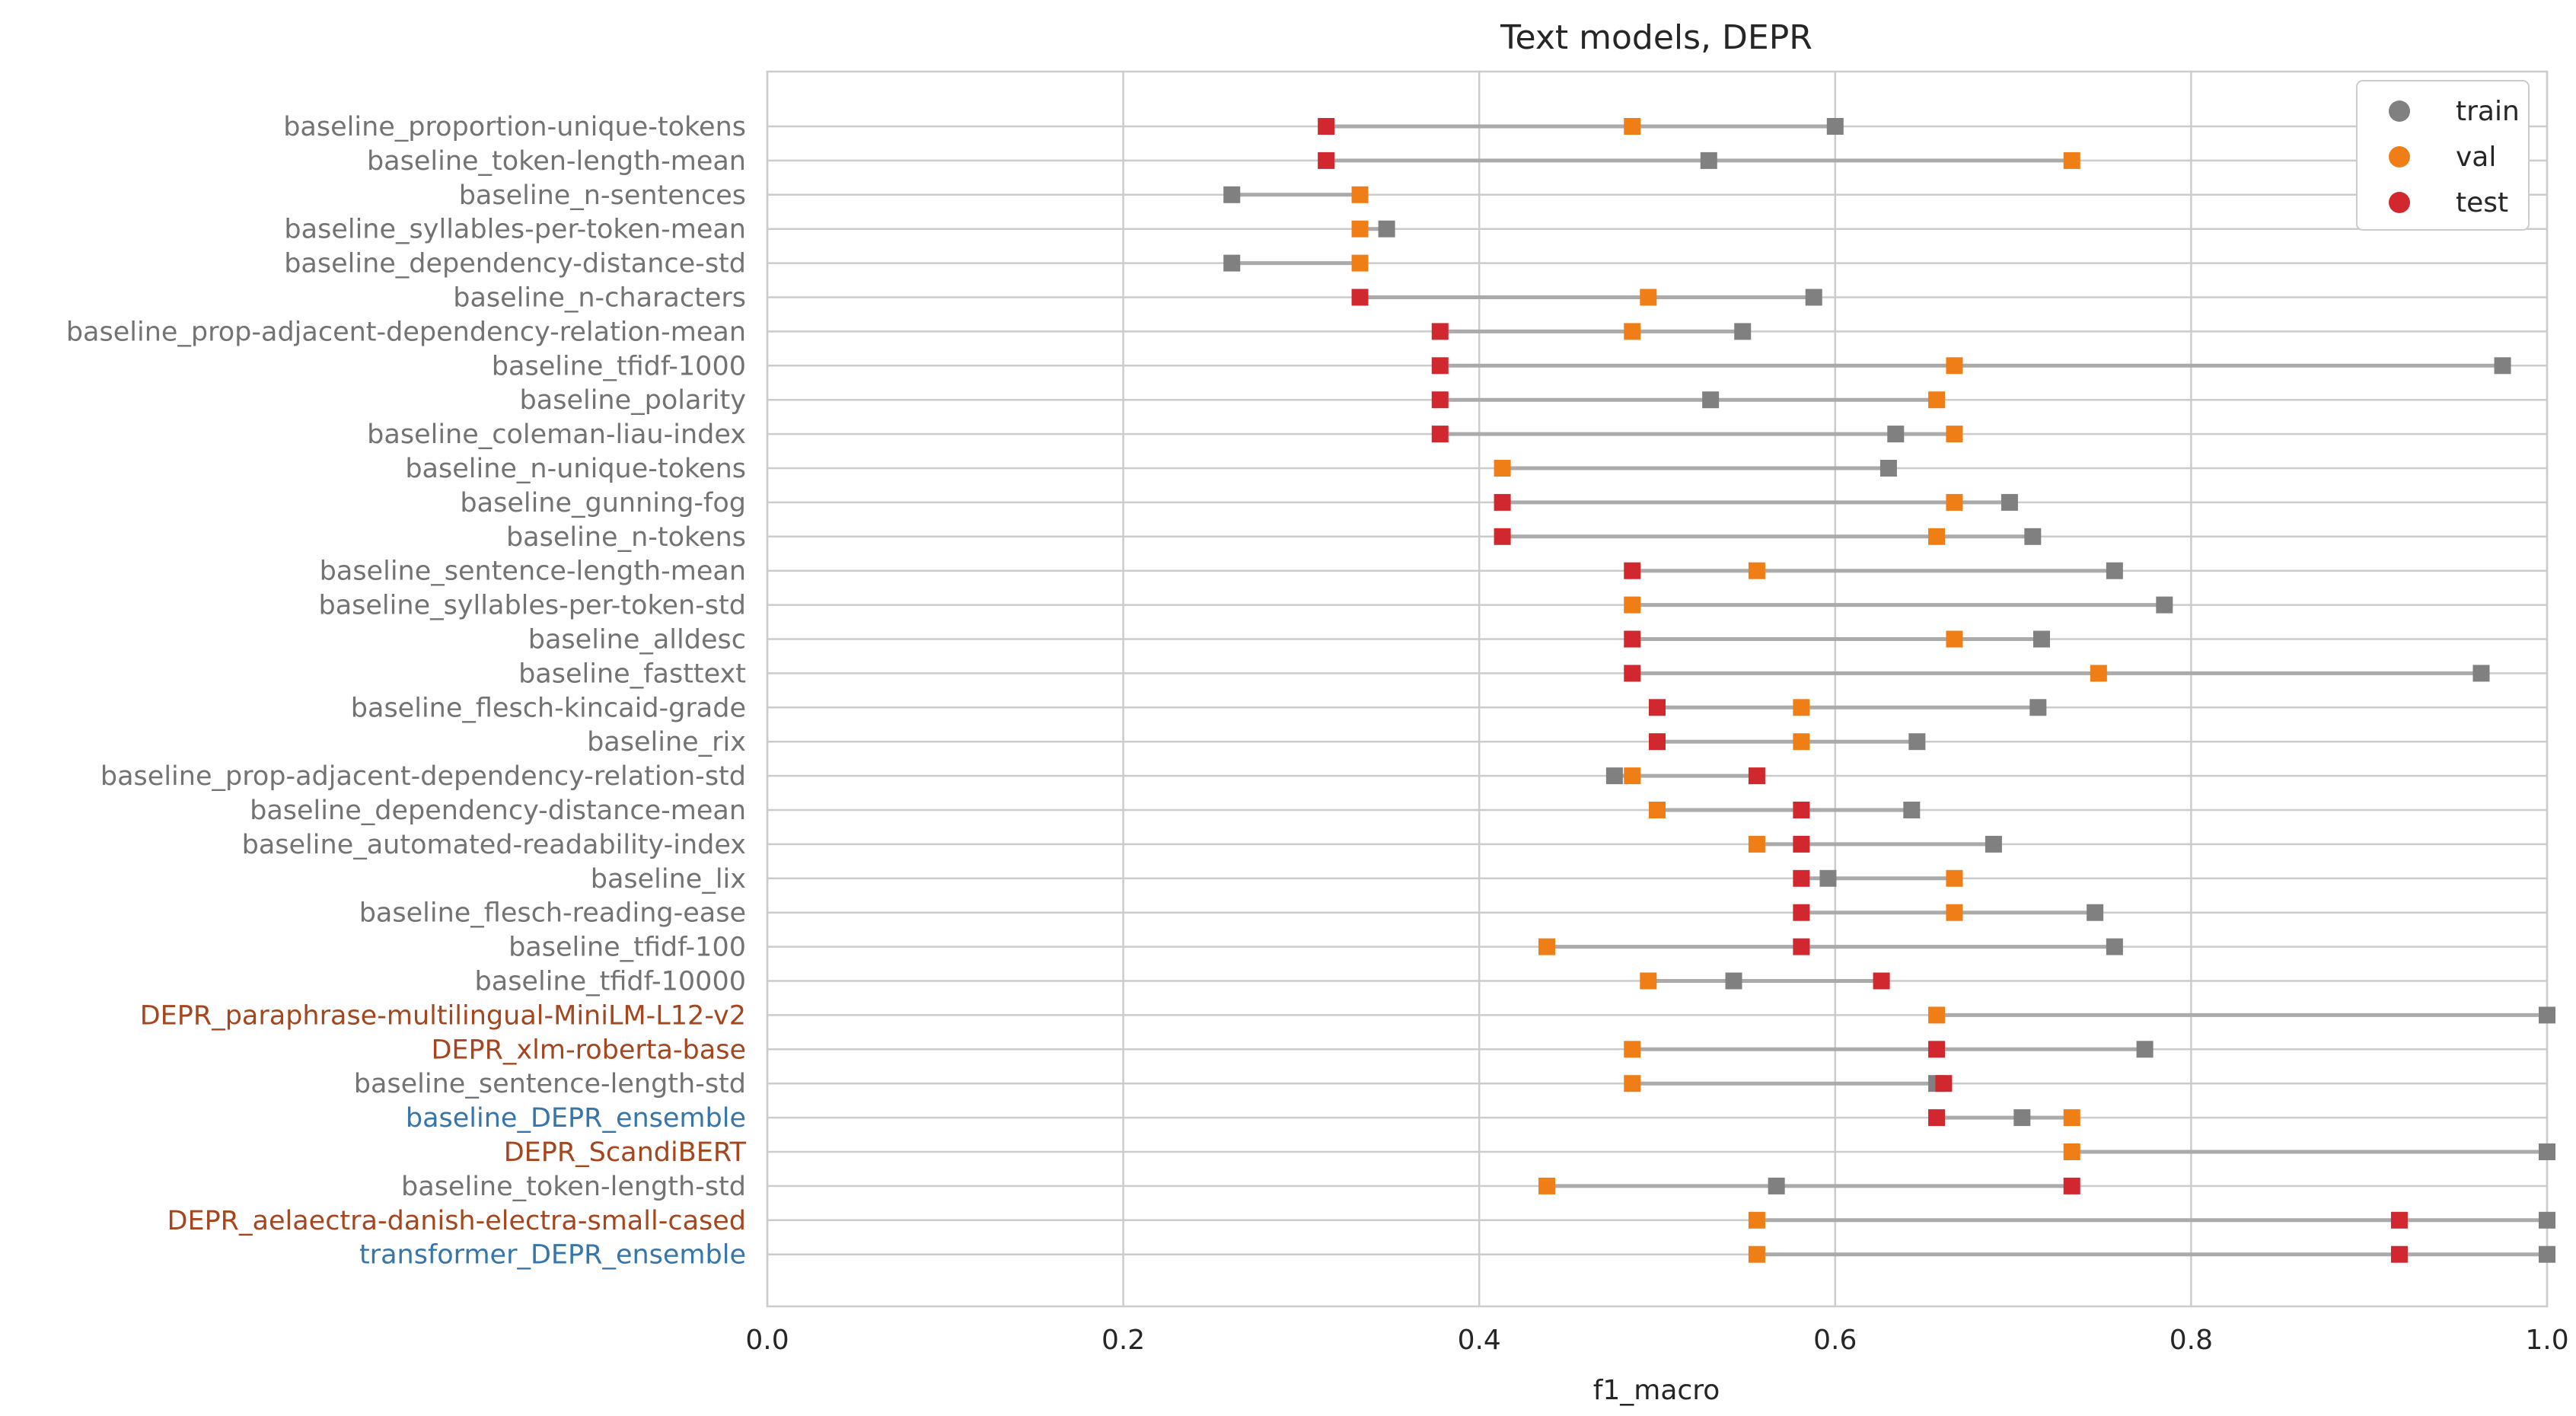 The width and height of the screenshot is (2576, 1416). I want to click on y-tick-label: baseline_sentence-length-mean, so click(533, 572).